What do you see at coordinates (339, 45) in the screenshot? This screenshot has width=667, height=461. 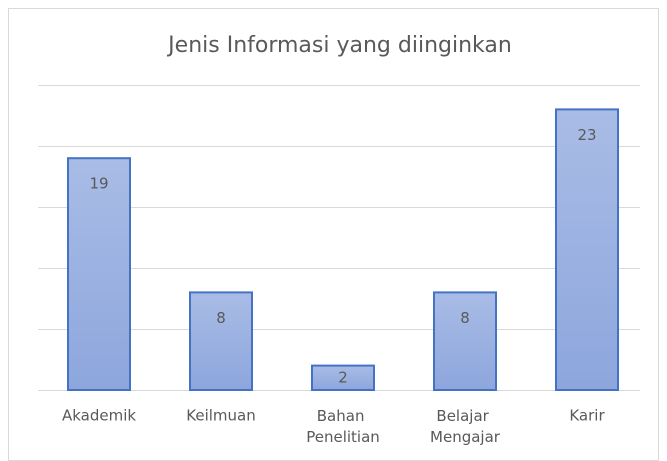 I see `chart-title: Jenis Informasi yang diinginkan` at bounding box center [339, 45].